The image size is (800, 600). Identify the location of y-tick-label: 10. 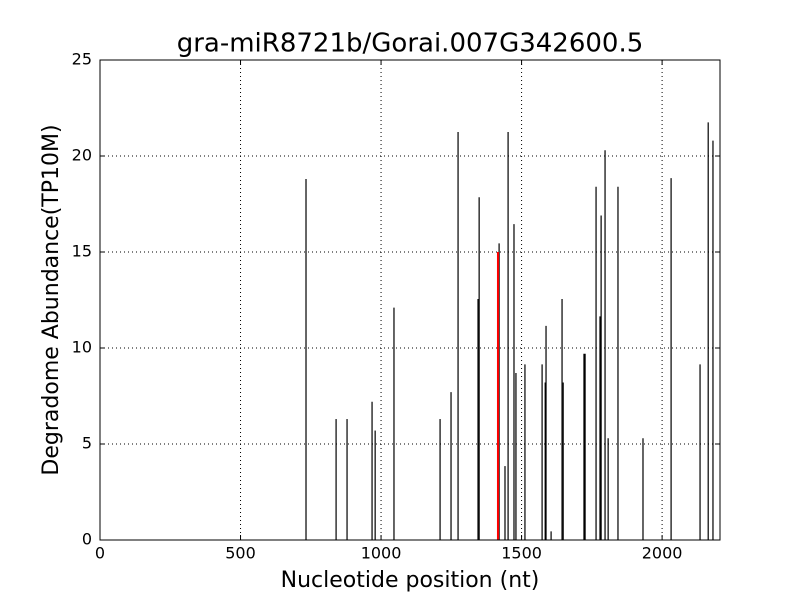
(82, 347).